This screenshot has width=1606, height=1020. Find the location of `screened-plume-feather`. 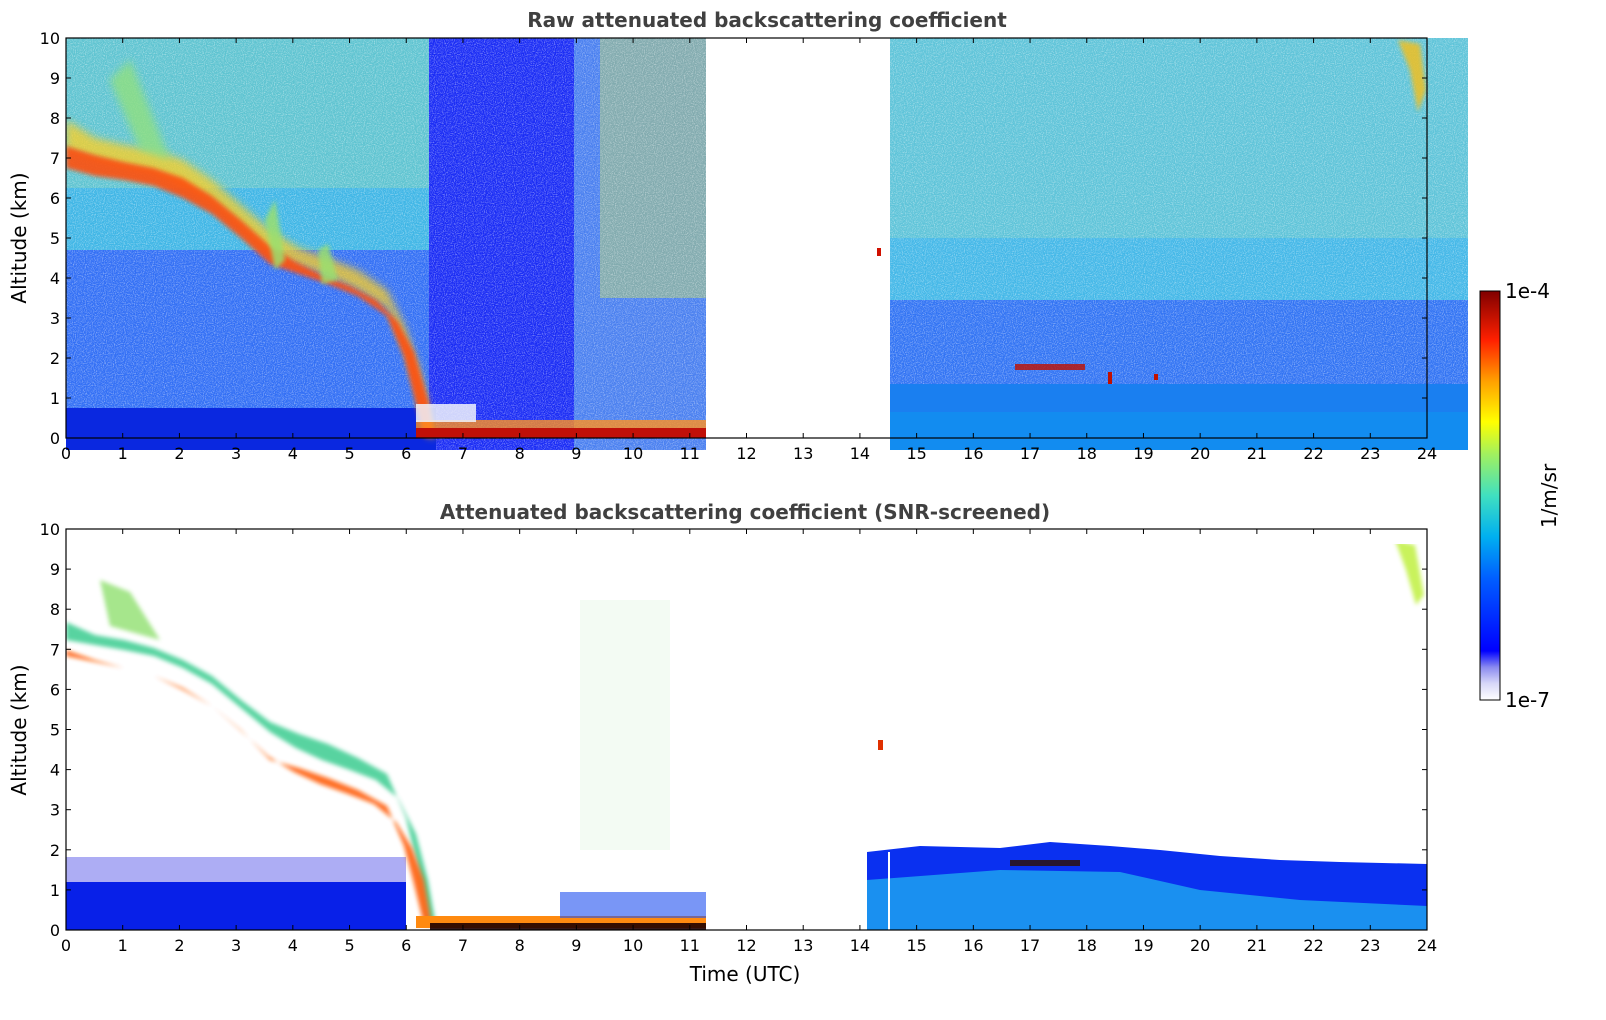

screened-plume-feather is located at coordinates (130, 610).